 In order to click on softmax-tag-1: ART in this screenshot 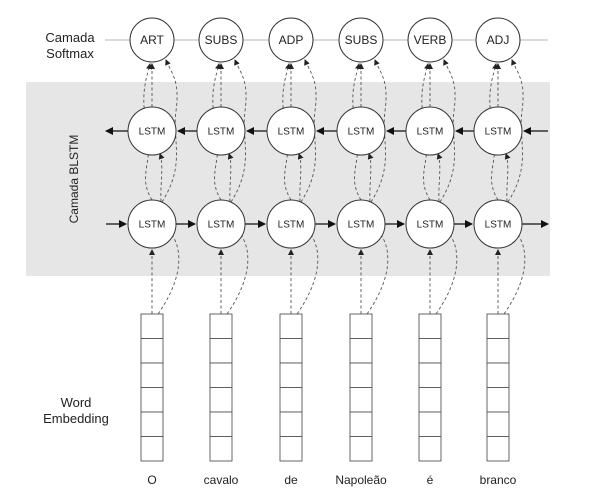, I will do `click(152, 40)`.